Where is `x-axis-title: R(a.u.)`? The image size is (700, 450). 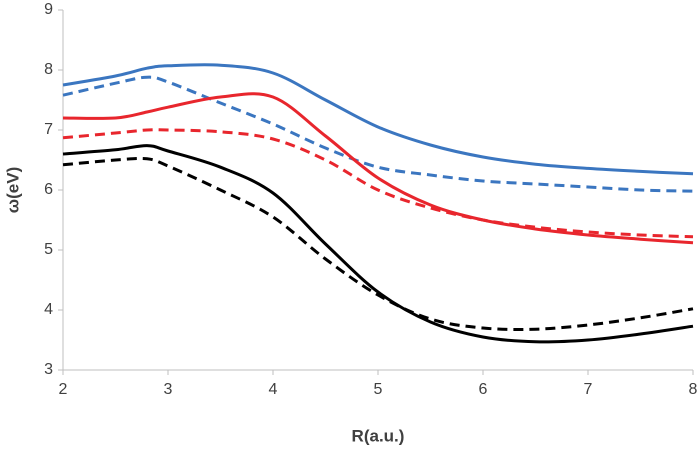 x-axis-title: R(a.u.) is located at coordinates (378, 435).